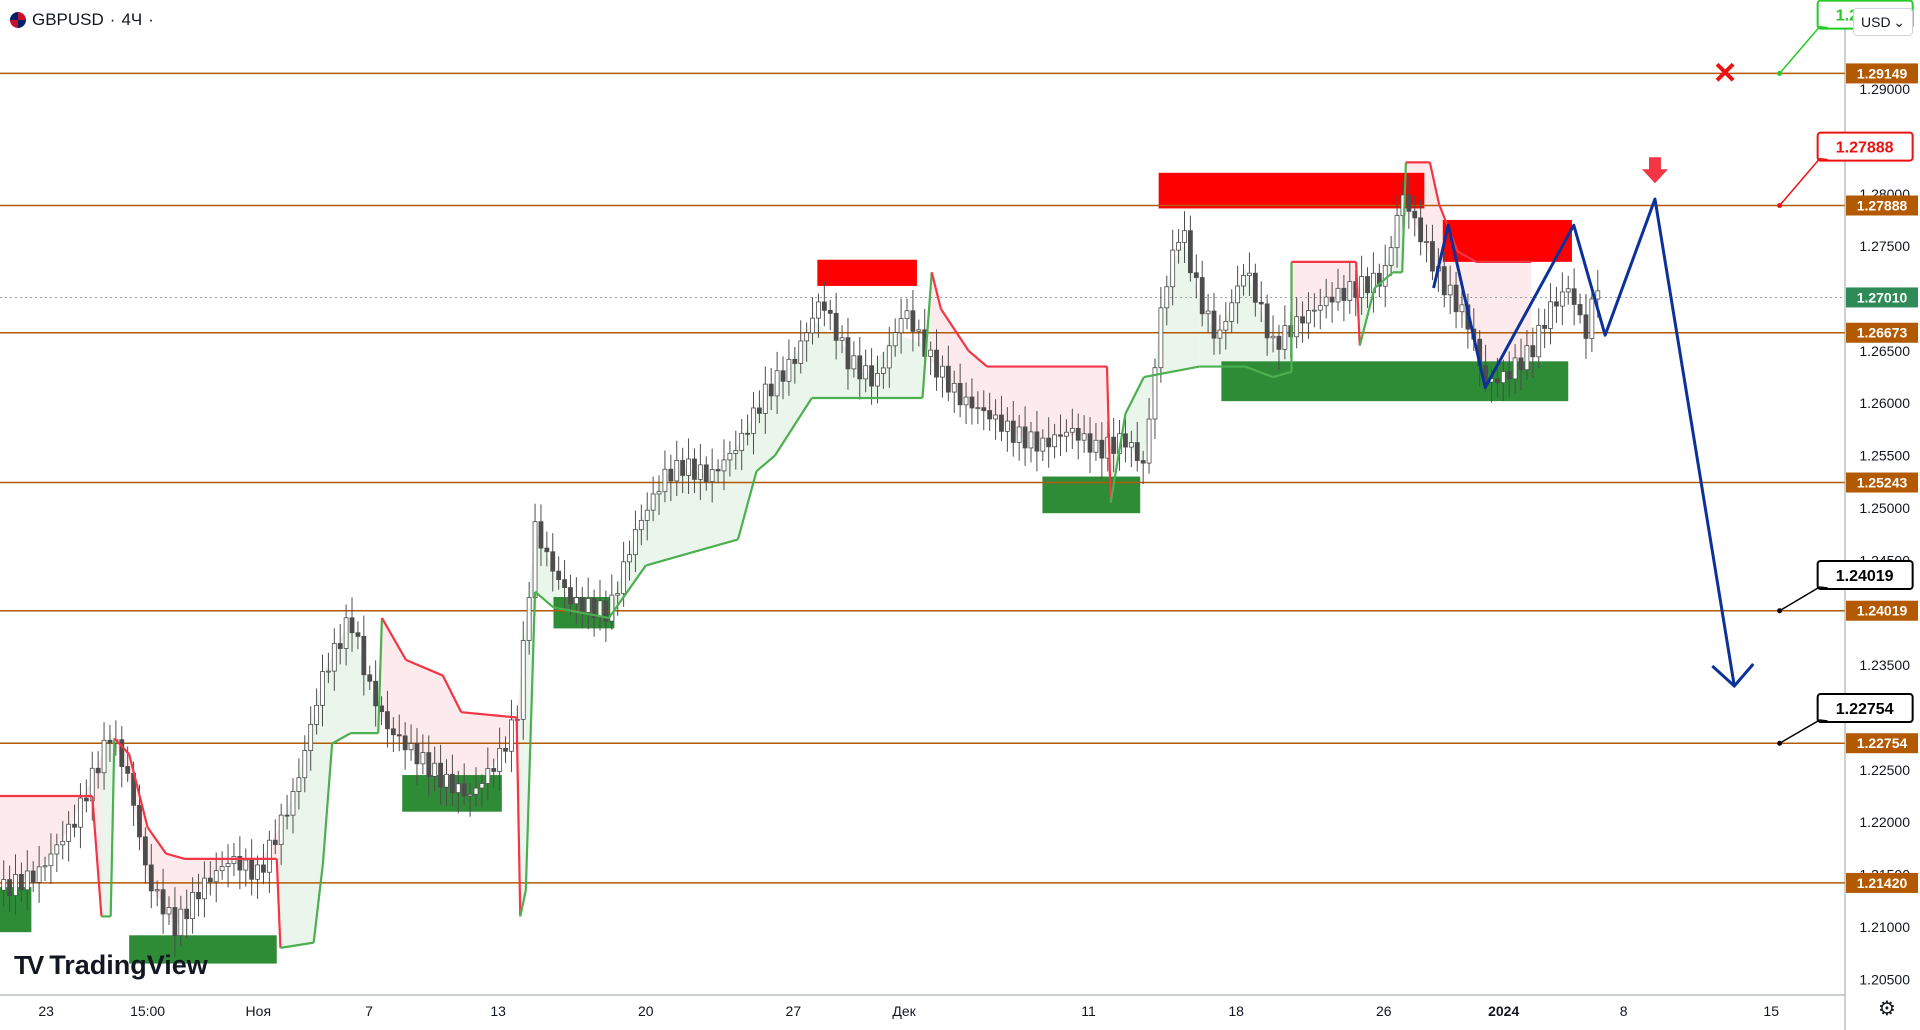 The image size is (1920, 1030). I want to click on target-callout-label: 1.24019, so click(1865, 576).